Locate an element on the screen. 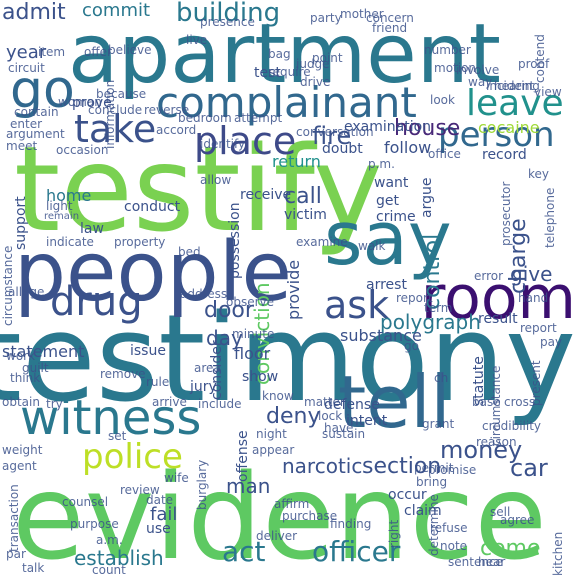 The height and width of the screenshot is (576, 576). word-walk: walk is located at coordinates (372, 246).